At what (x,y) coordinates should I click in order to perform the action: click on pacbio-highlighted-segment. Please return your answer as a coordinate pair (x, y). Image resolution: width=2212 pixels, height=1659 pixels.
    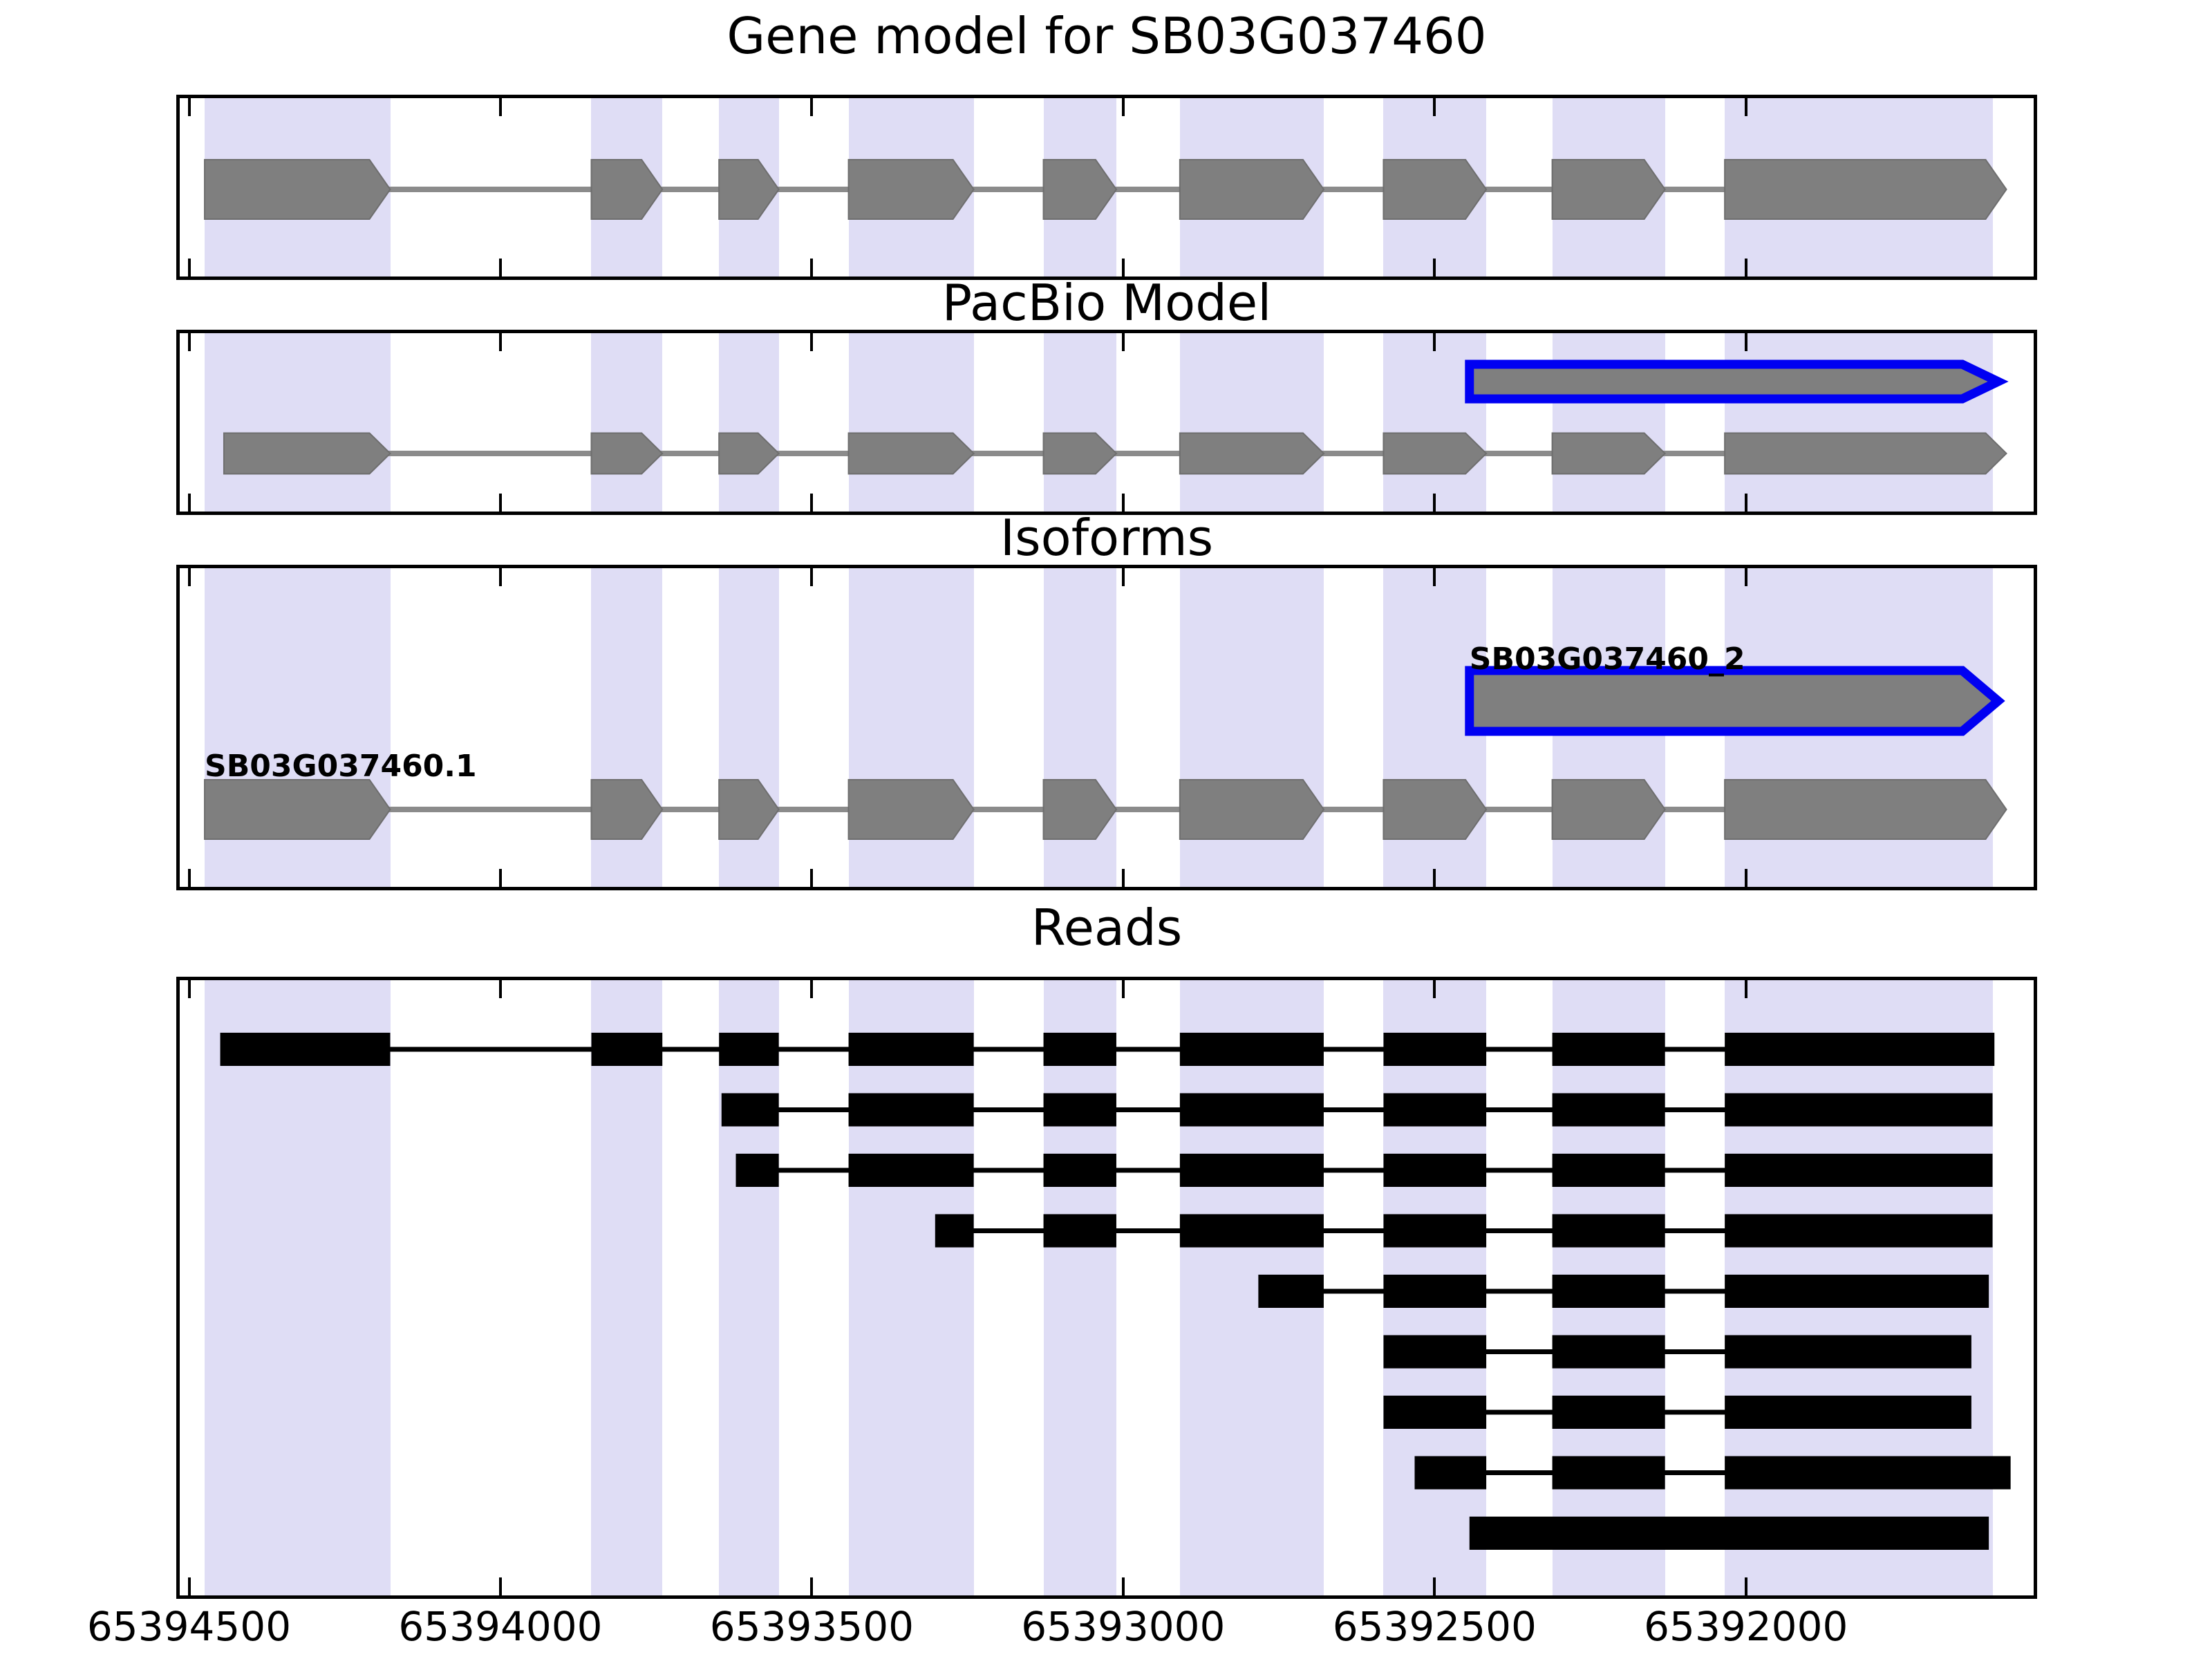
    Looking at the image, I should click on (1737, 381).